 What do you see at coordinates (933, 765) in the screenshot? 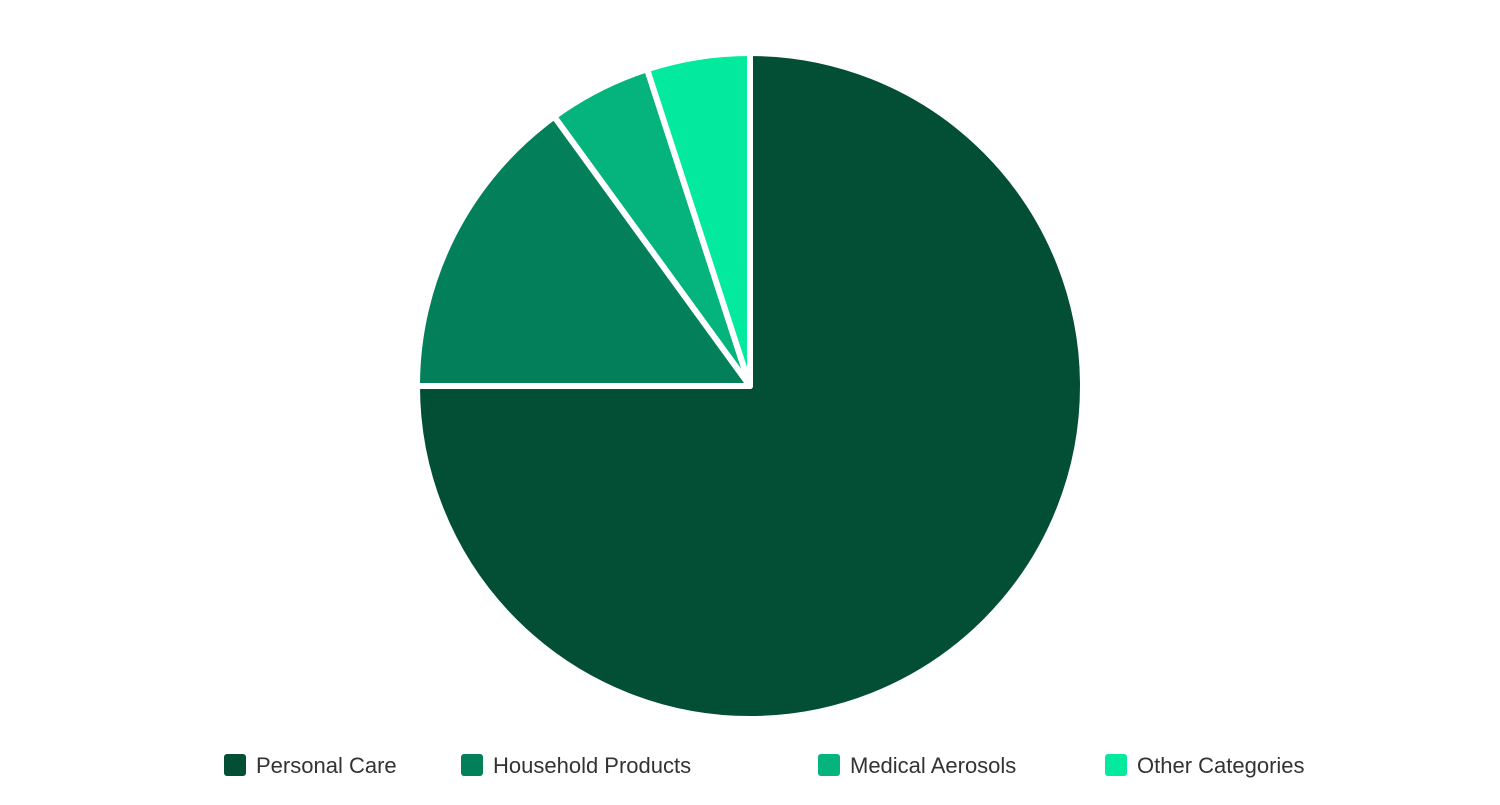
I see `legend-label: Medical Aerosols` at bounding box center [933, 765].